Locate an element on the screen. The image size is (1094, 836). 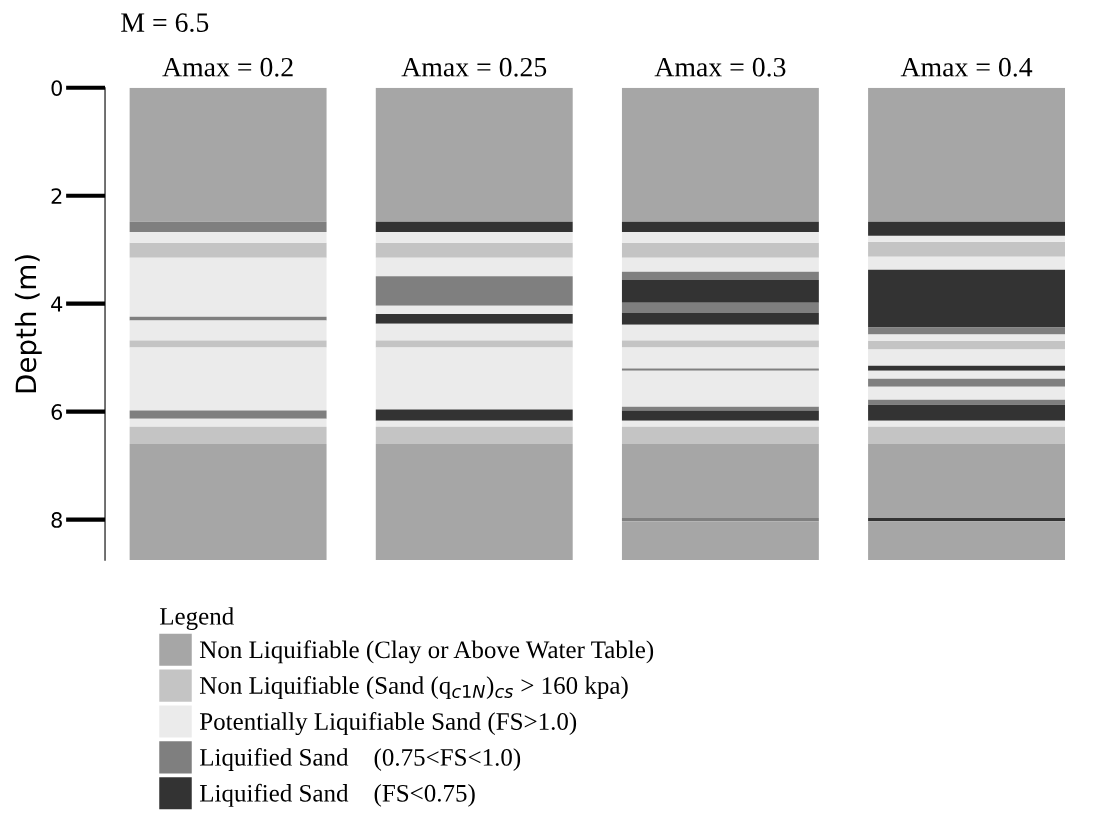
legend-label: Potentially Liquifiable Sand (FS>1.0) is located at coordinates (388, 724).